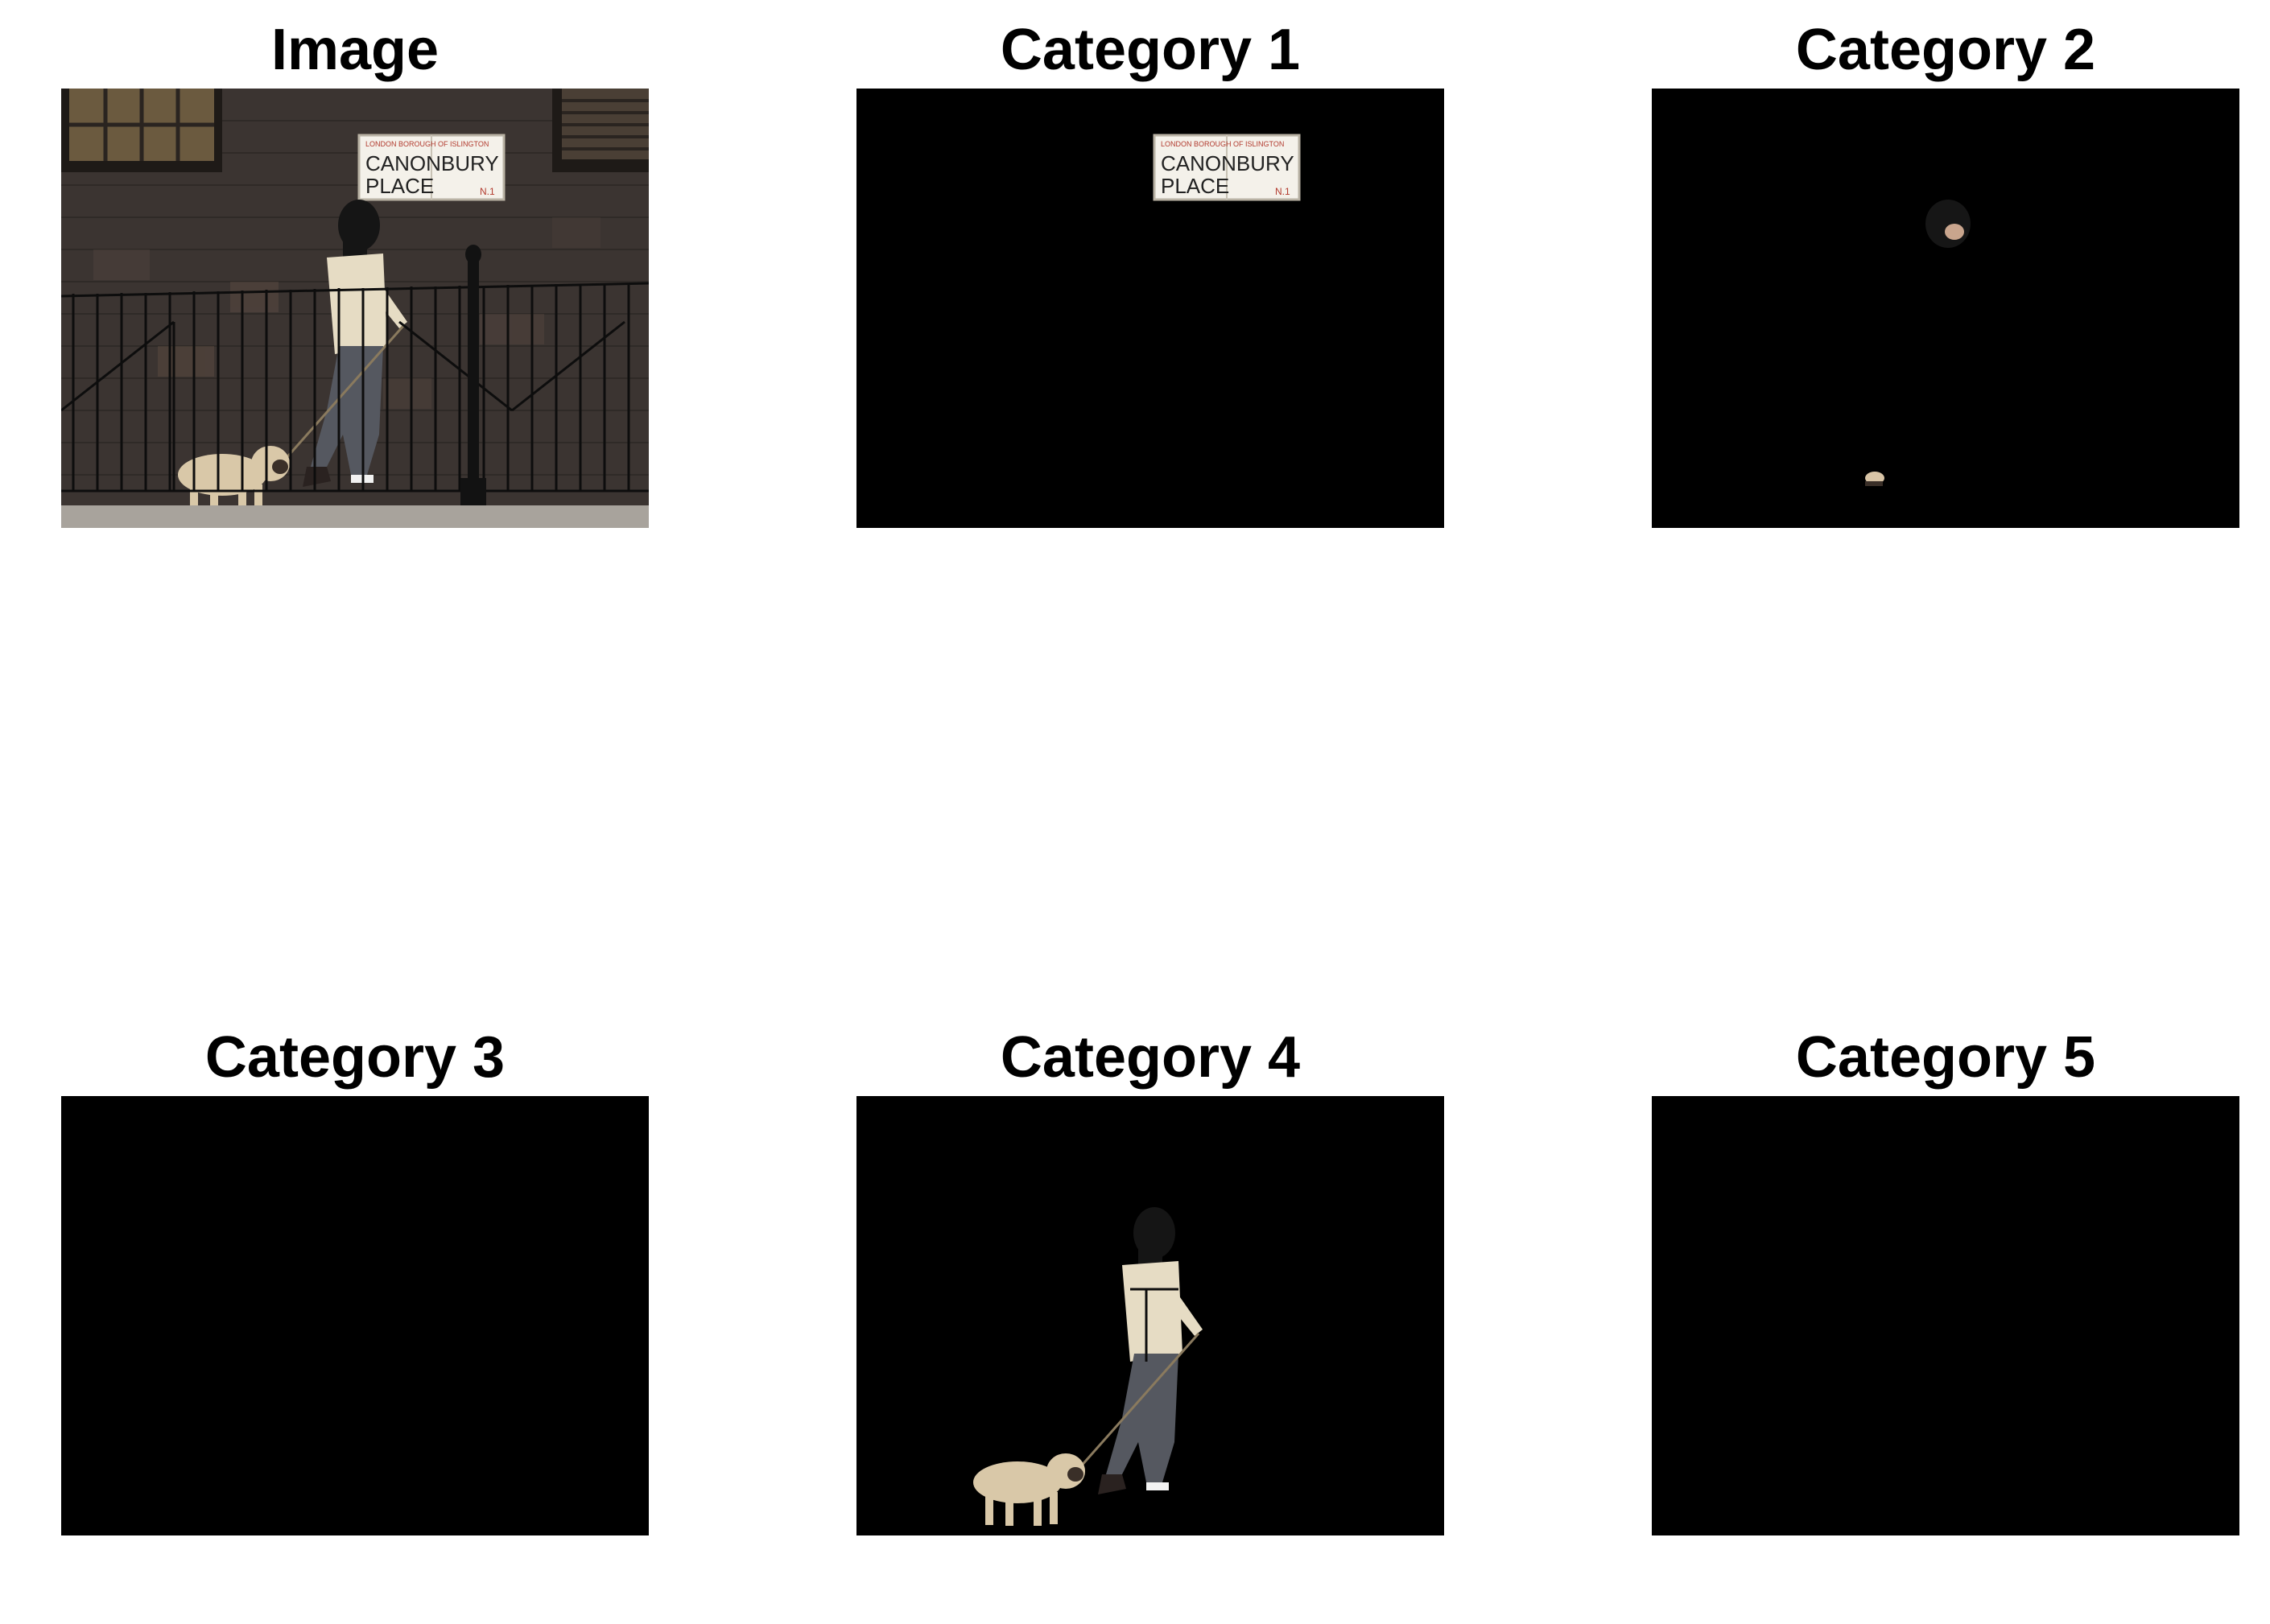  I want to click on panel-title: Category 4, so click(1150, 1058).